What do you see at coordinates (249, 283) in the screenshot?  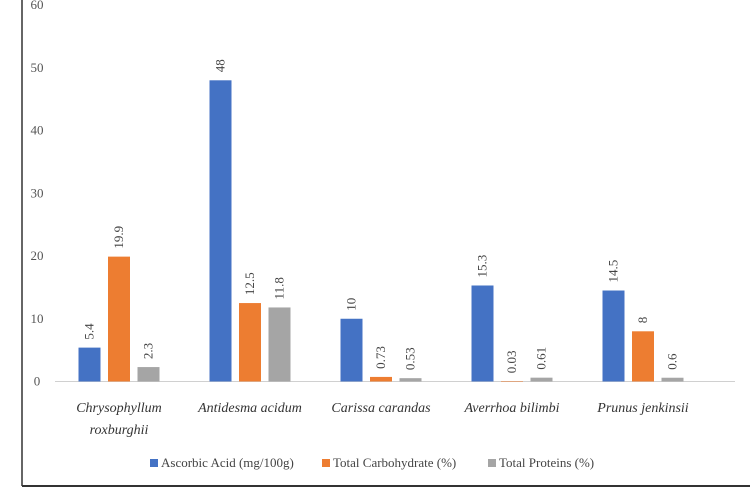 I see `data-label: 12.5` at bounding box center [249, 283].